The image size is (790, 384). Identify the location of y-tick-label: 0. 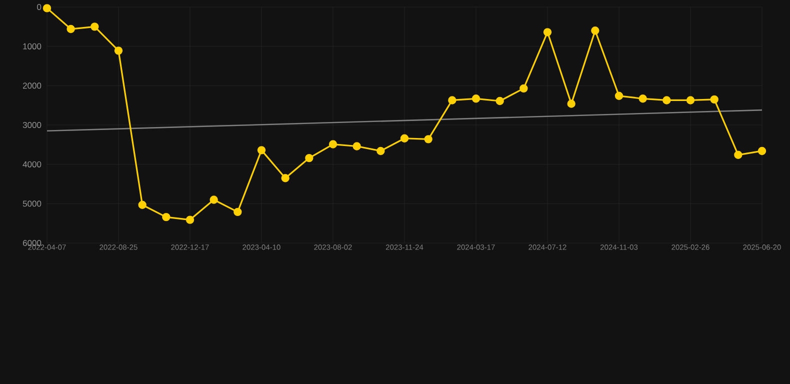
(39, 7).